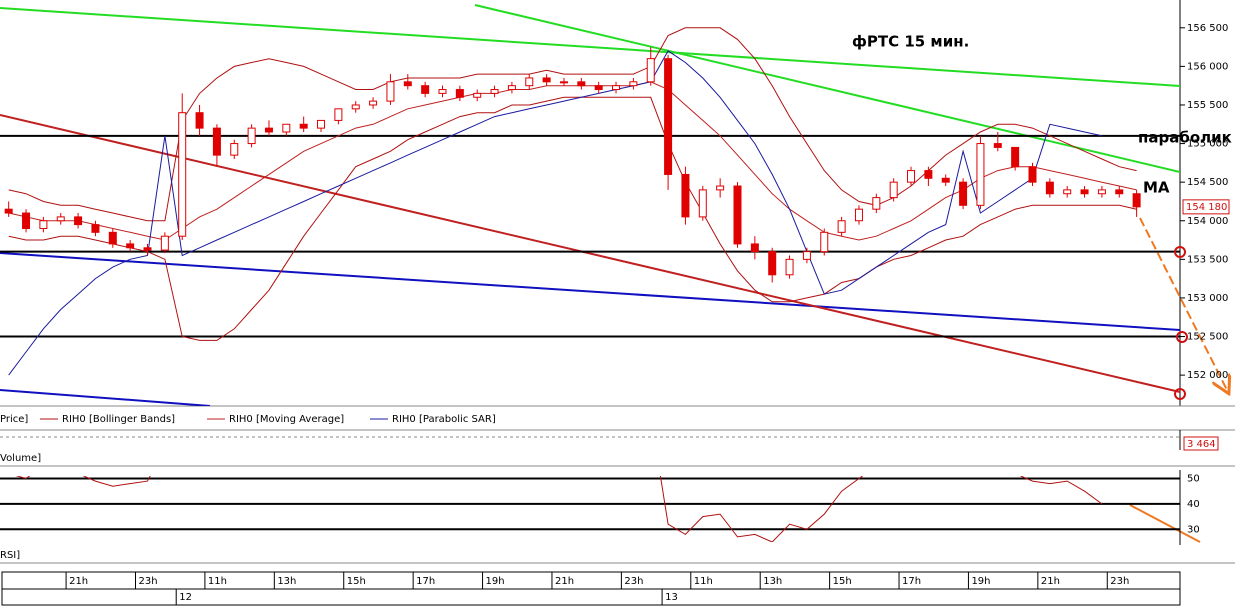 This screenshot has width=1235, height=608. What do you see at coordinates (118, 419) in the screenshot?
I see `legend-entry: RIH0 [Bollinger Bands]` at bounding box center [118, 419].